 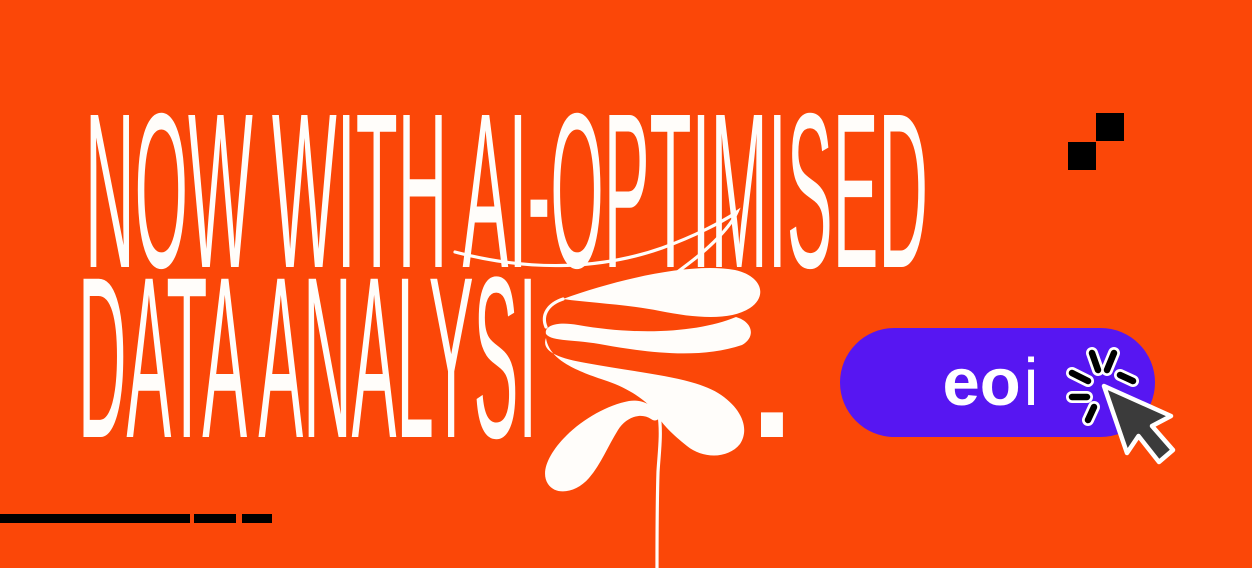 I want to click on s-ribbon-lower-band, so click(x=645, y=397).